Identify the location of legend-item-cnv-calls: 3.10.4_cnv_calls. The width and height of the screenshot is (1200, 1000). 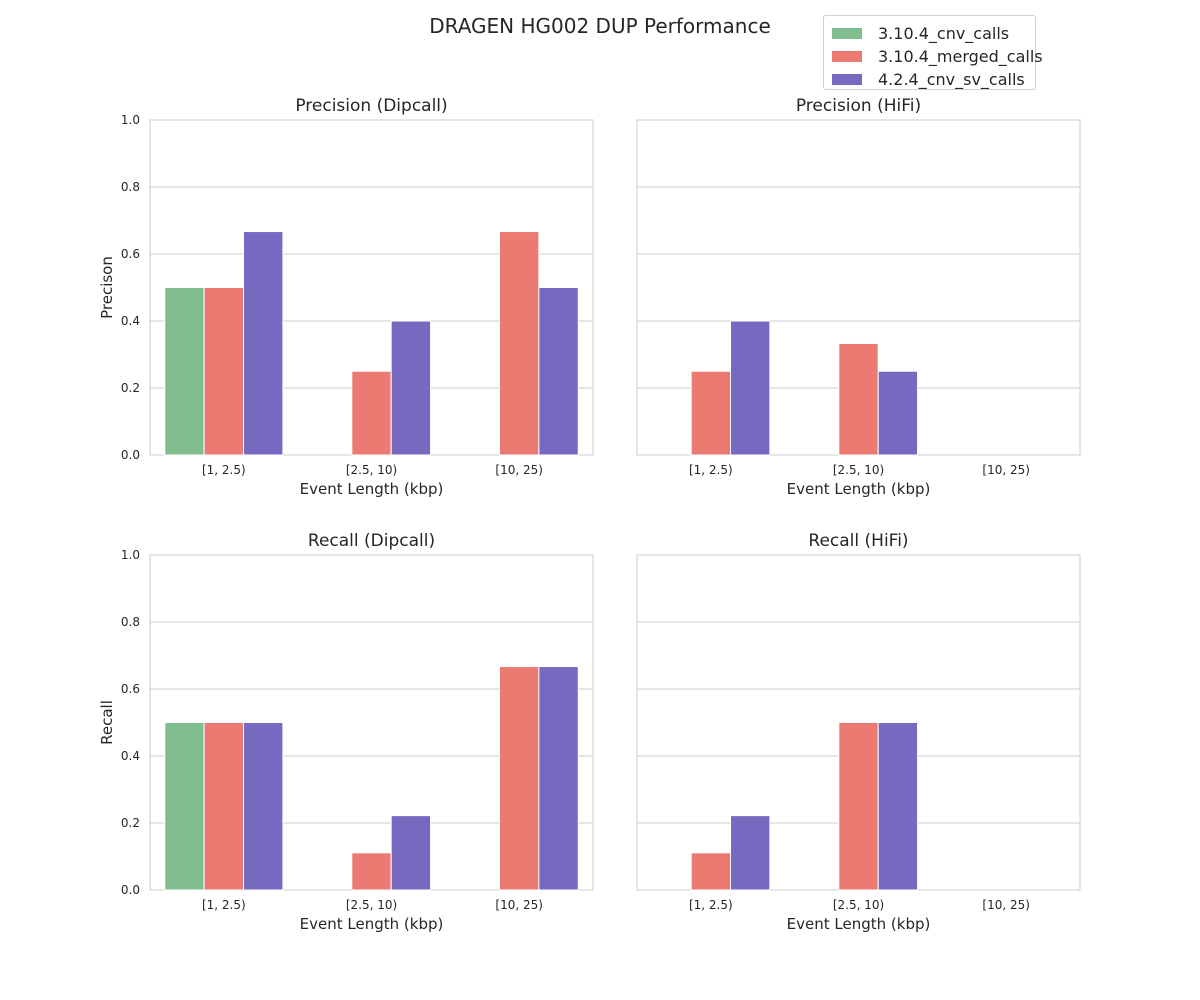
(920, 33).